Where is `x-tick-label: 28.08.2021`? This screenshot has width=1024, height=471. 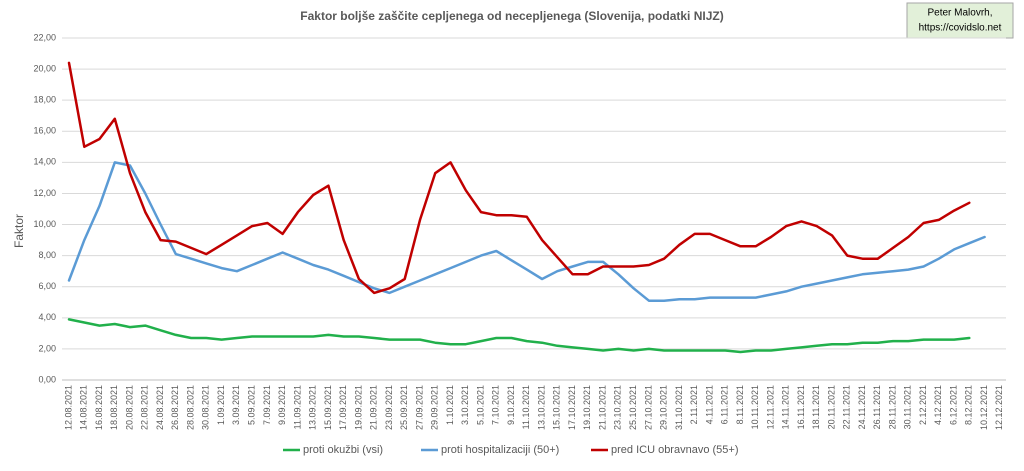
x-tick-label: 28.08.2021 is located at coordinates (190, 407).